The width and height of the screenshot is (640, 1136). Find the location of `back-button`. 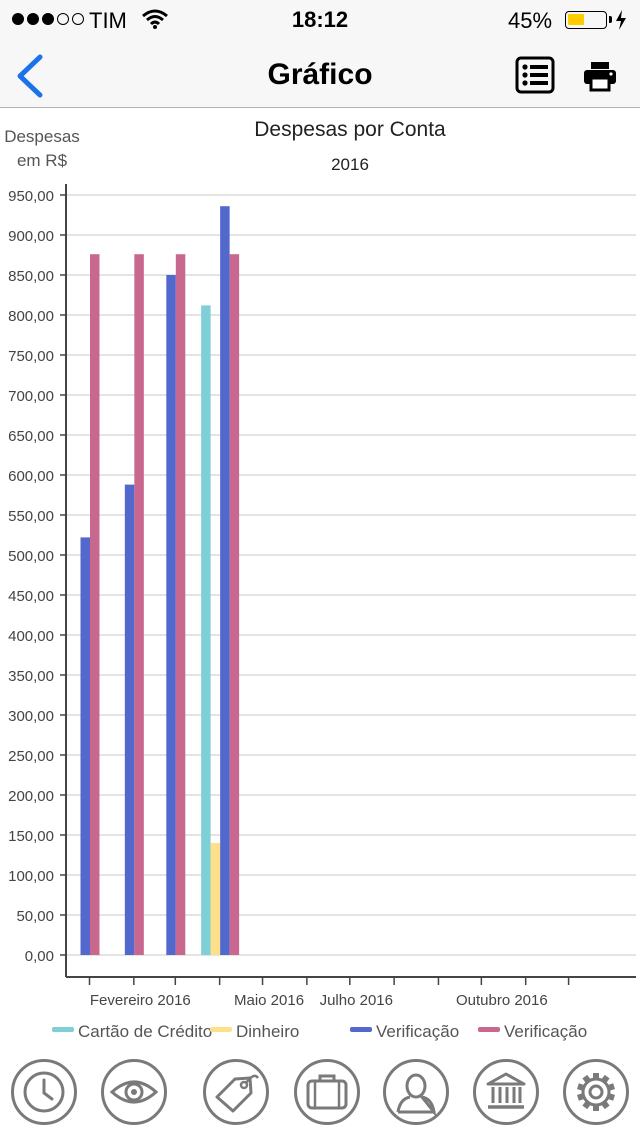

back-button is located at coordinates (31, 76).